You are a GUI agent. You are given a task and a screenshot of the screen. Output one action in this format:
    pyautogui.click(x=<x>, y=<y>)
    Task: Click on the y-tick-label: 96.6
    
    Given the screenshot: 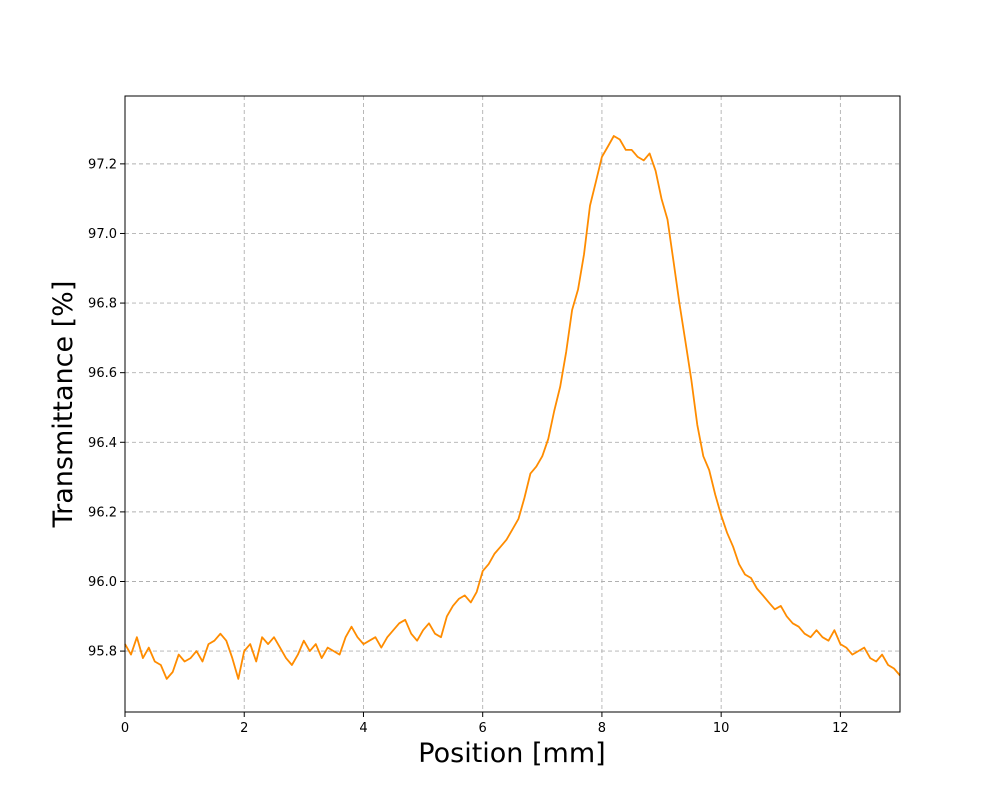 What is the action you would take?
    pyautogui.click(x=102, y=373)
    